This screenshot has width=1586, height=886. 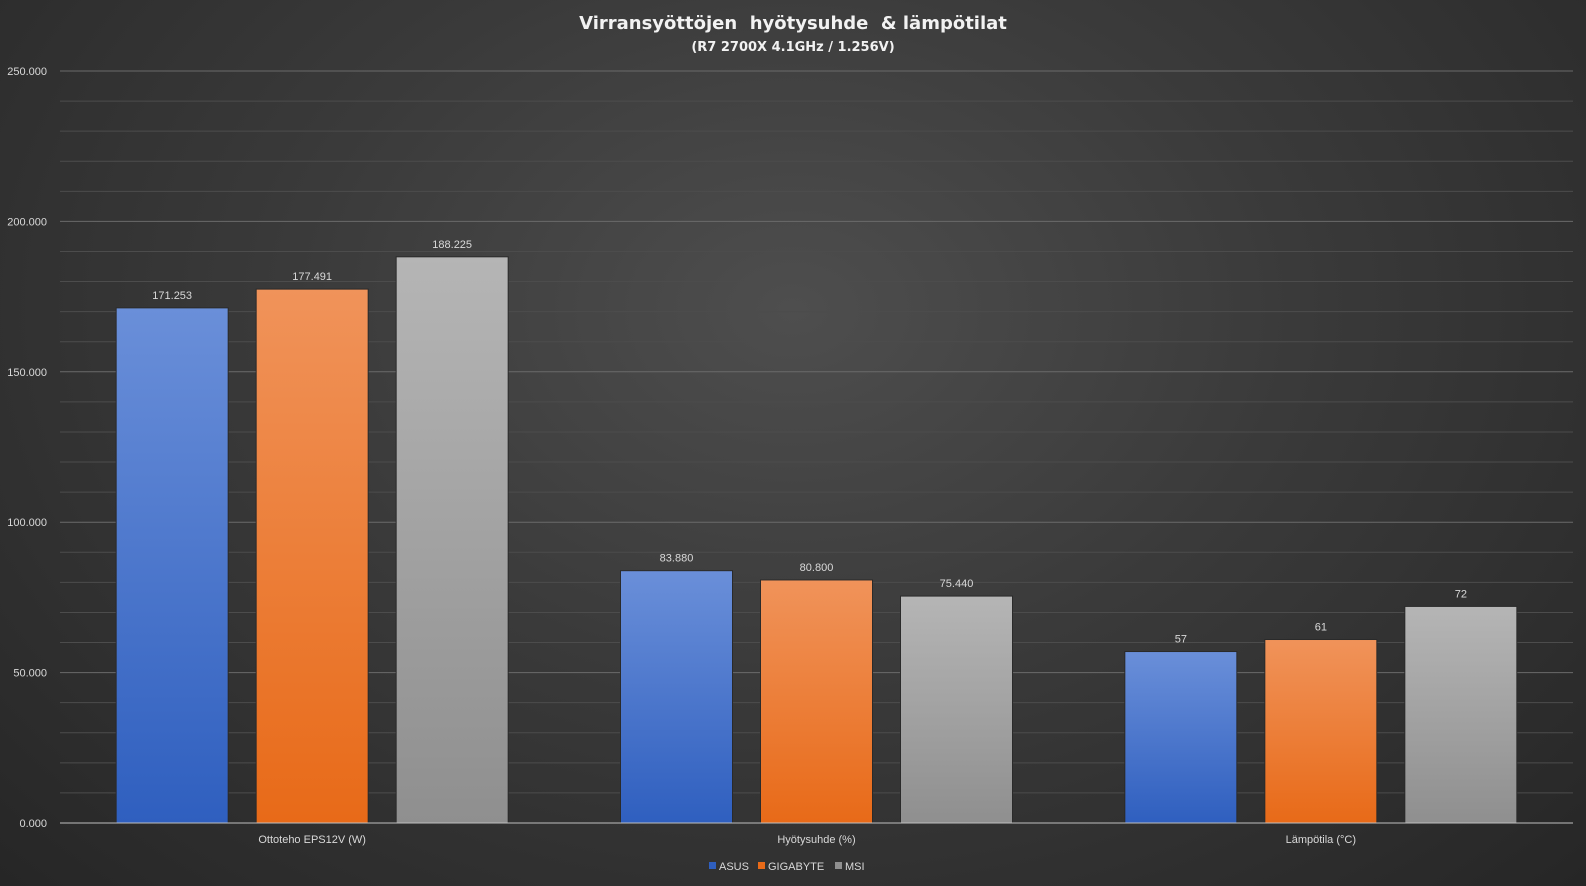 I want to click on legend-label-msi: MSI, so click(x=855, y=867).